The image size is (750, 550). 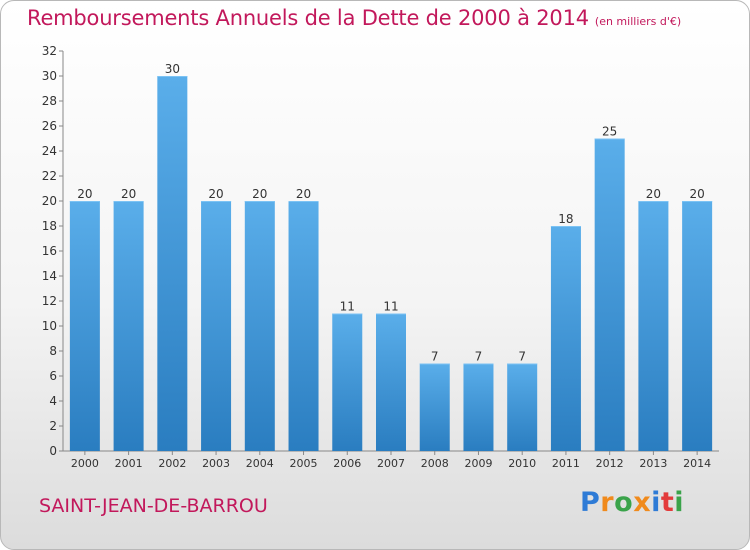 What do you see at coordinates (49, 176) in the screenshot?
I see `y-tick-label: 22` at bounding box center [49, 176].